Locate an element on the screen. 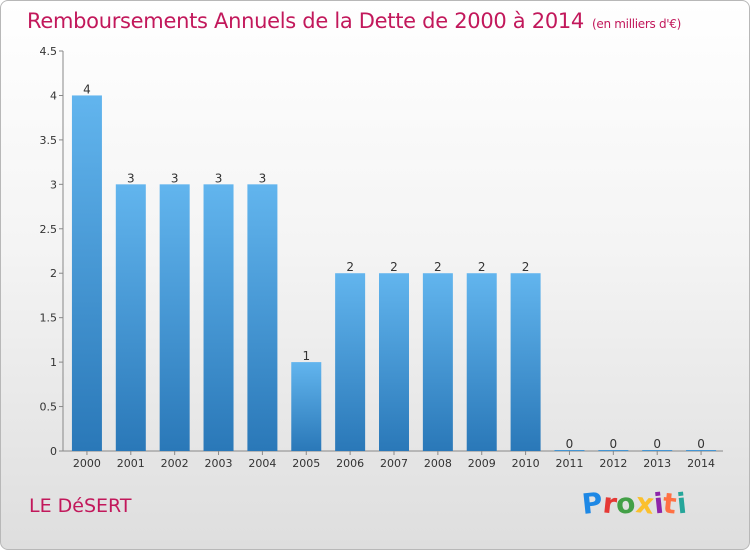  y-tick-label: 4 is located at coordinates (53, 95).